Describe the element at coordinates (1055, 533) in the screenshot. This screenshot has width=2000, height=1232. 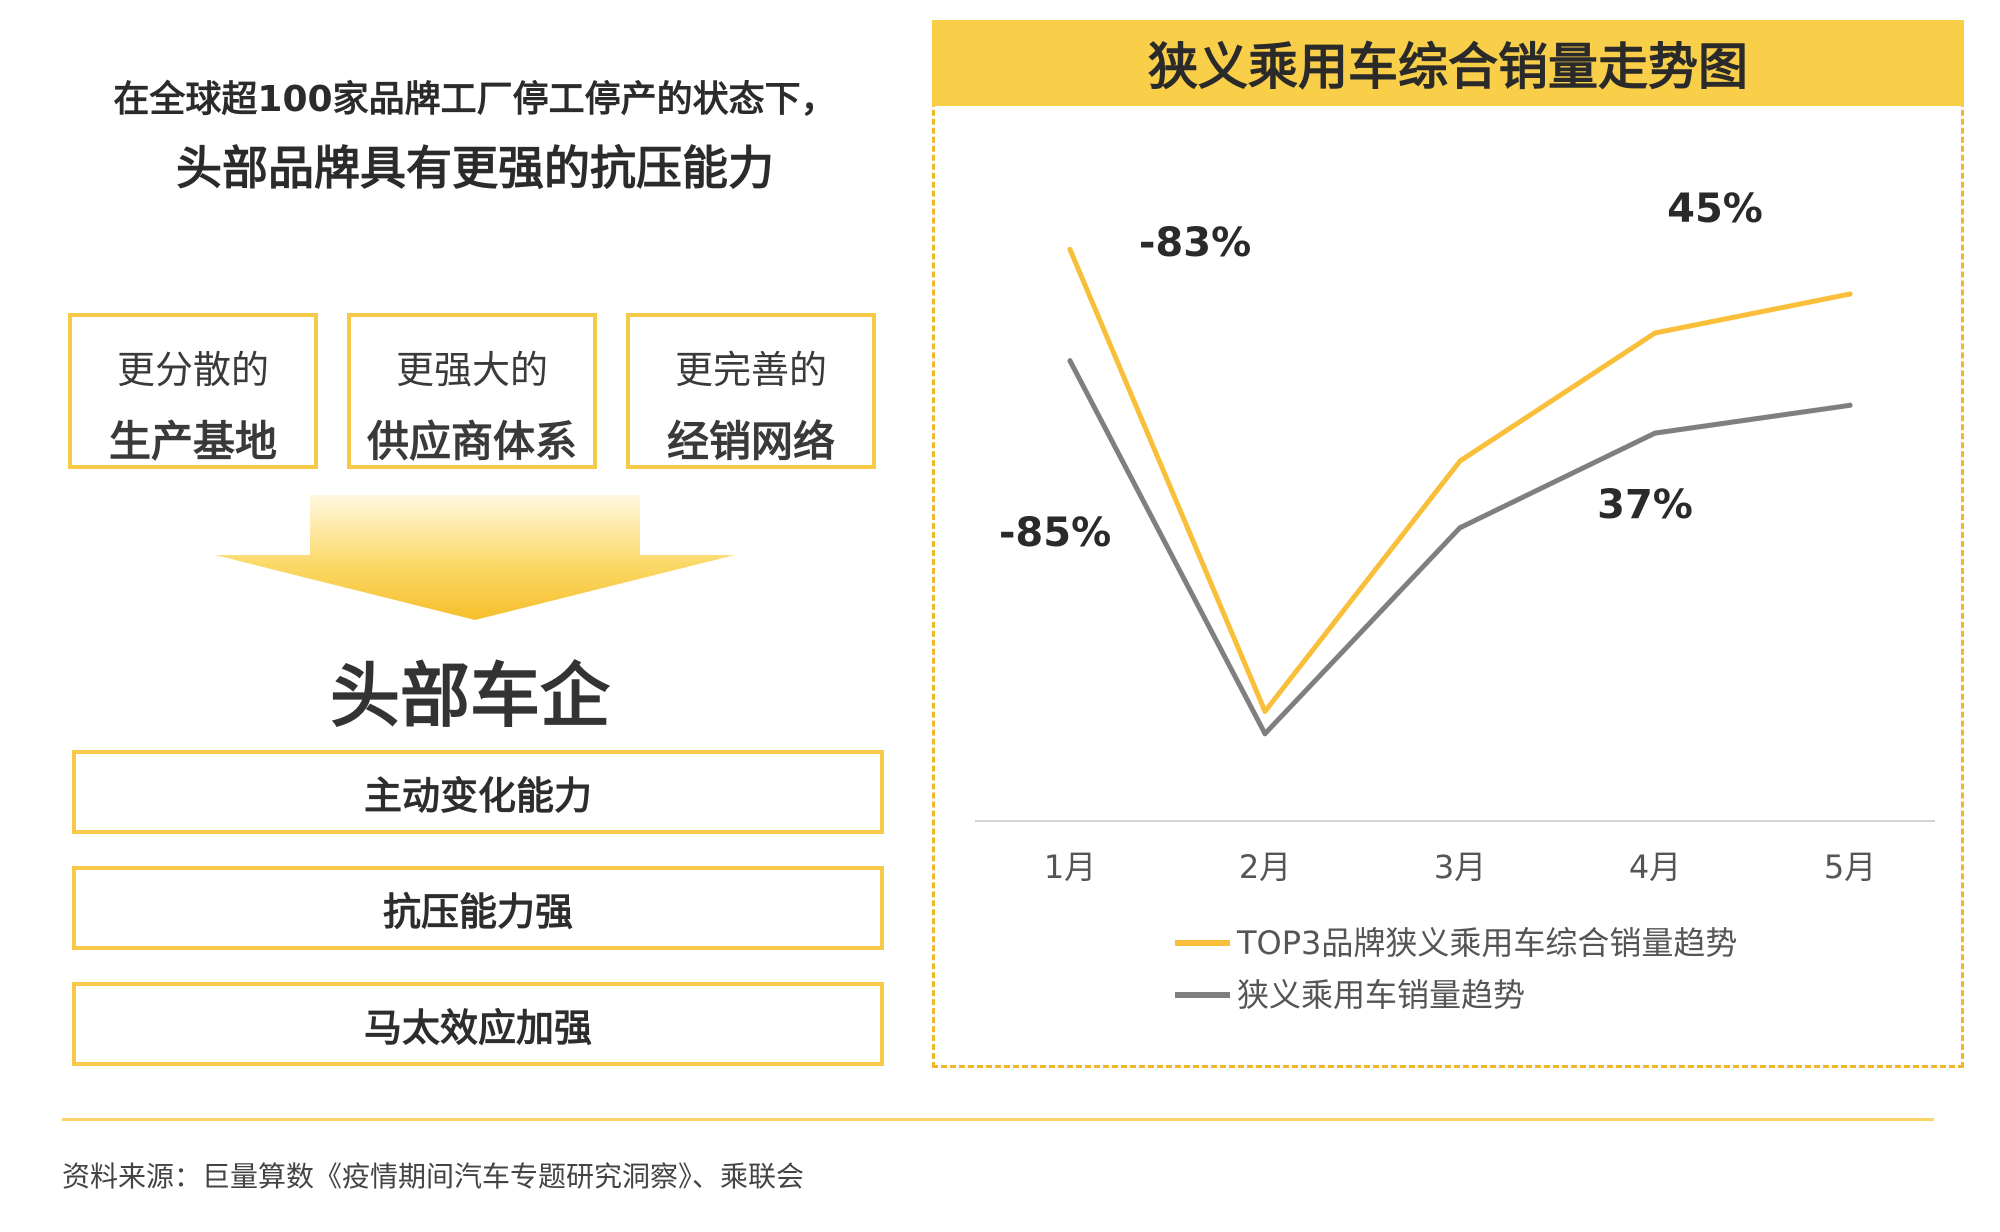
I see `data-label: -85%` at that location.